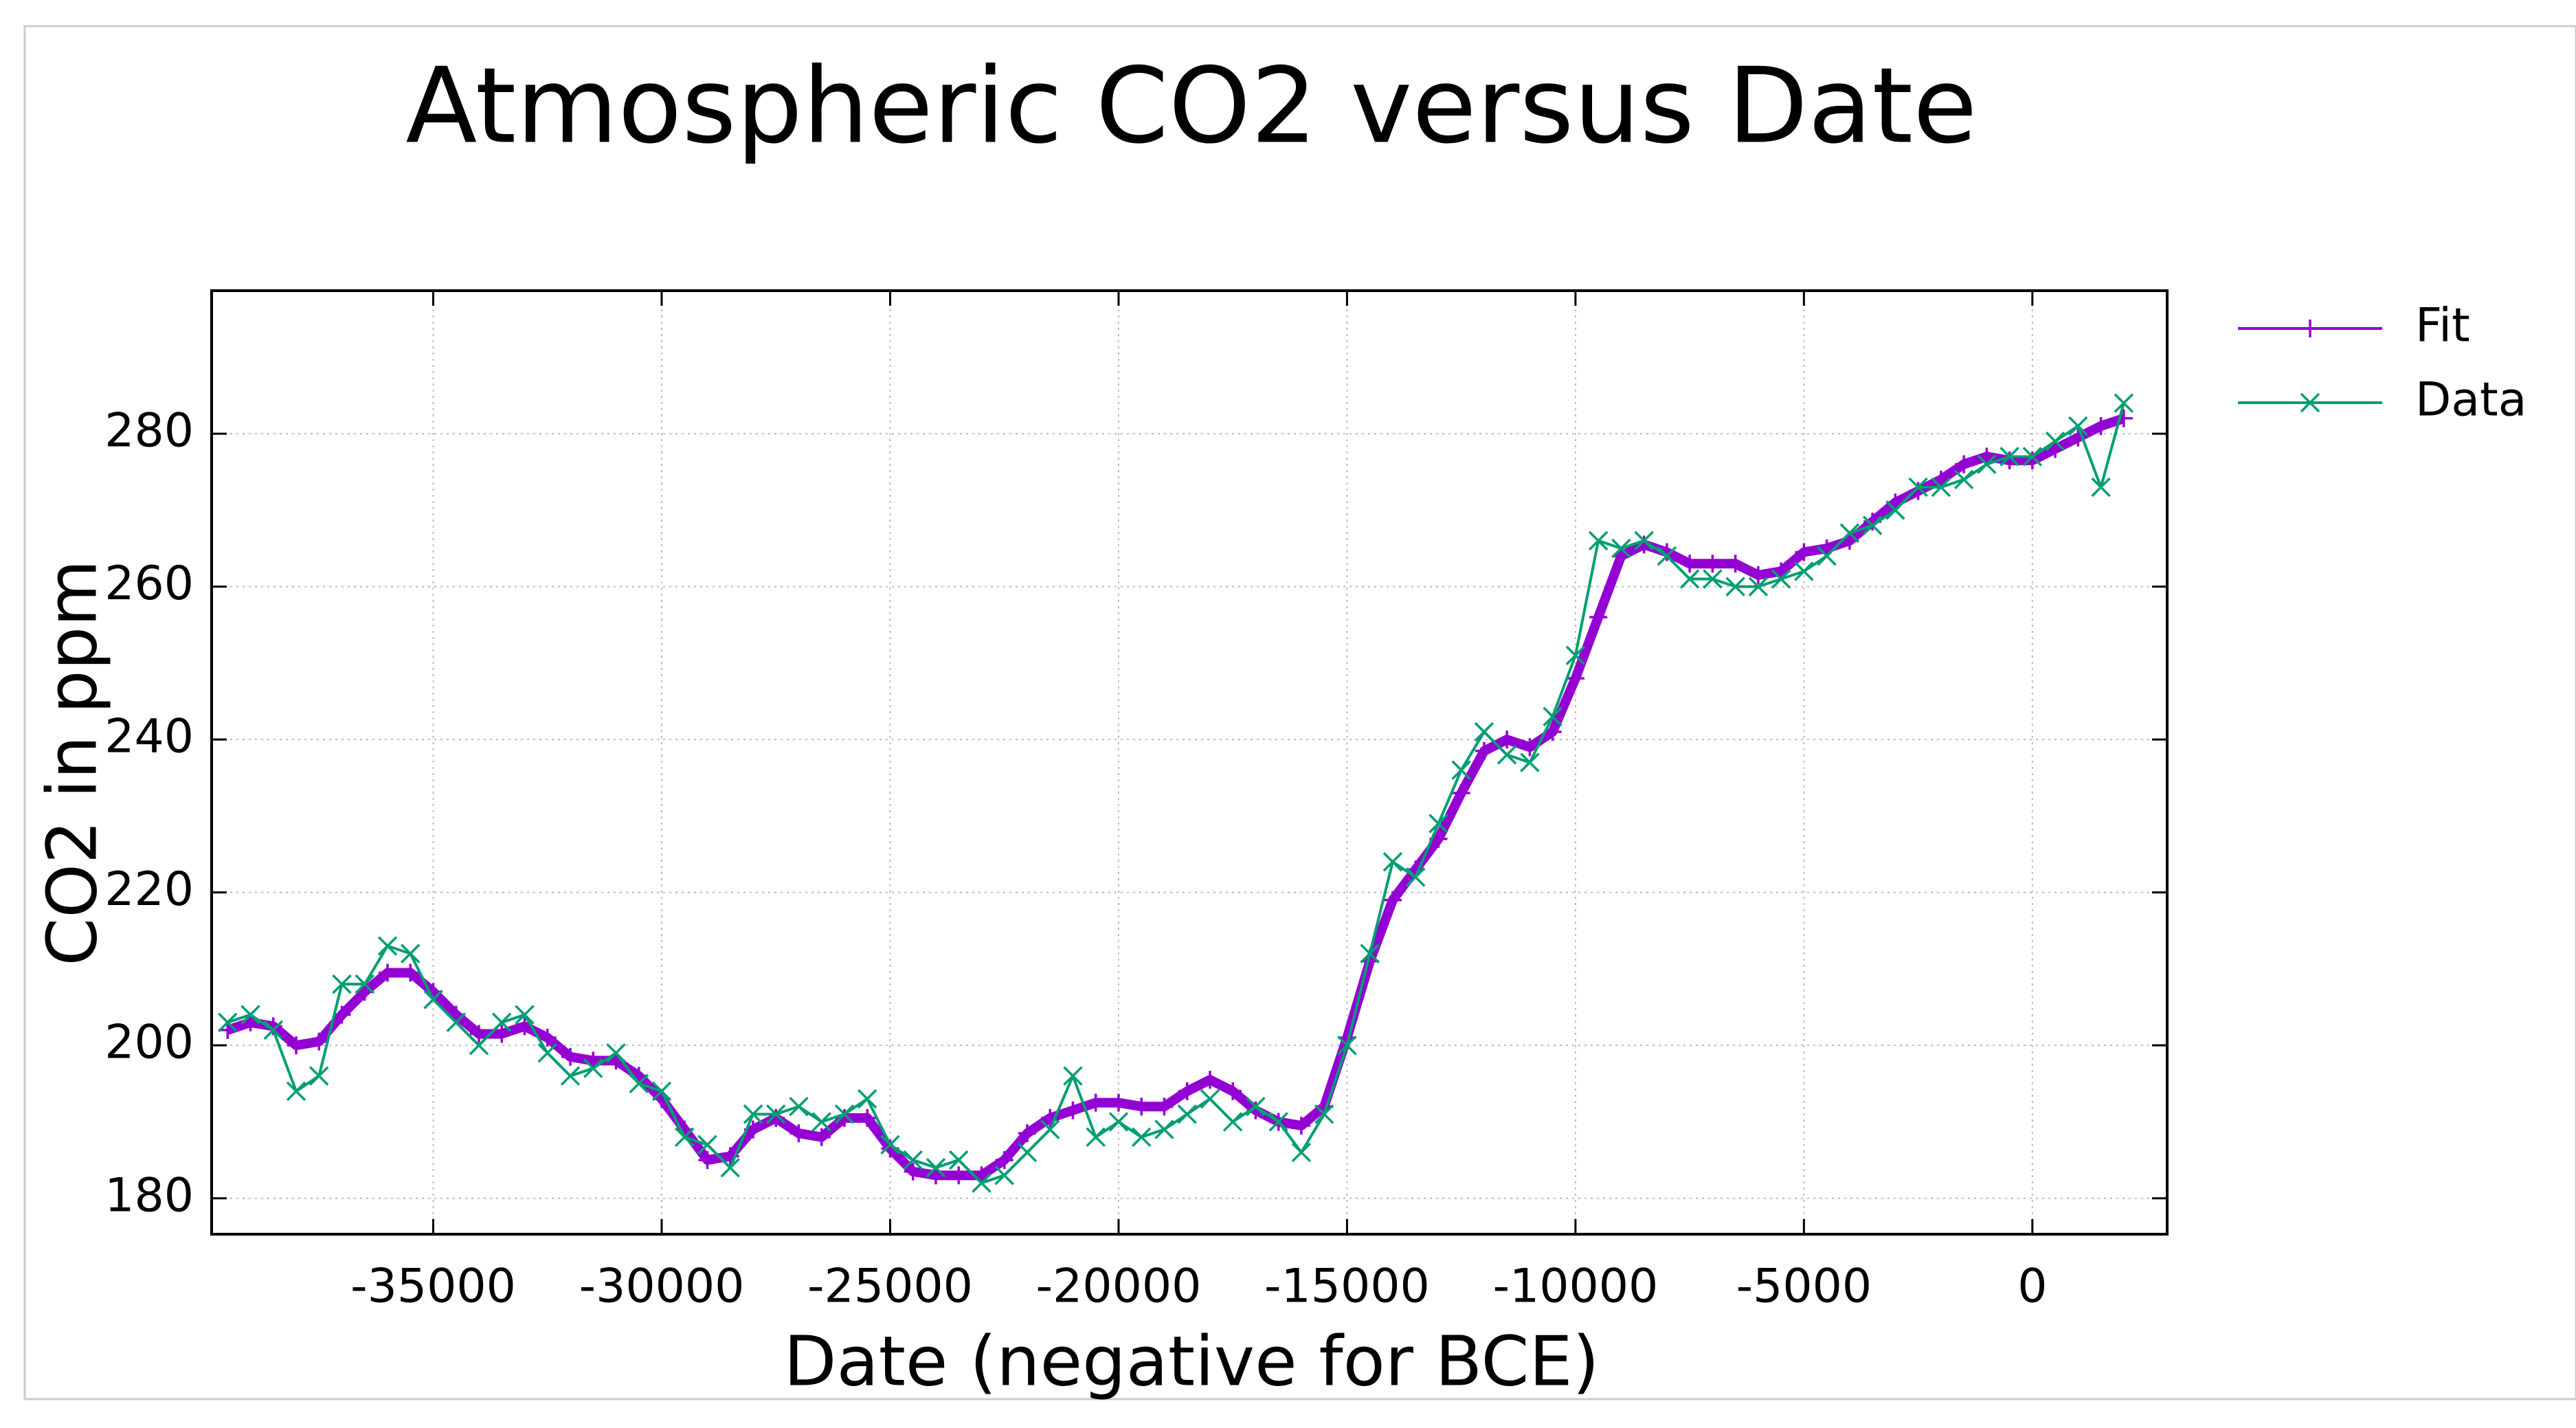  Describe the element at coordinates (2442, 326) in the screenshot. I see `legend-label: Fit` at that location.